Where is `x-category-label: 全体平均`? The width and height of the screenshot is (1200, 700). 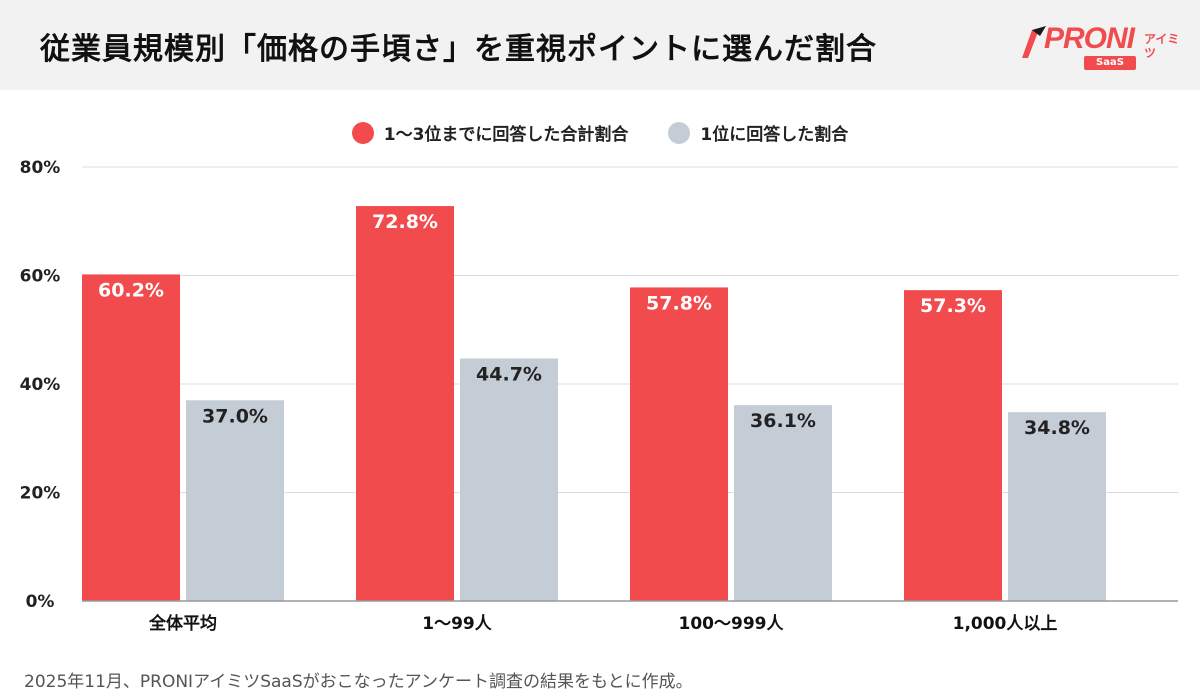 x-category-label: 全体平均 is located at coordinates (182, 623).